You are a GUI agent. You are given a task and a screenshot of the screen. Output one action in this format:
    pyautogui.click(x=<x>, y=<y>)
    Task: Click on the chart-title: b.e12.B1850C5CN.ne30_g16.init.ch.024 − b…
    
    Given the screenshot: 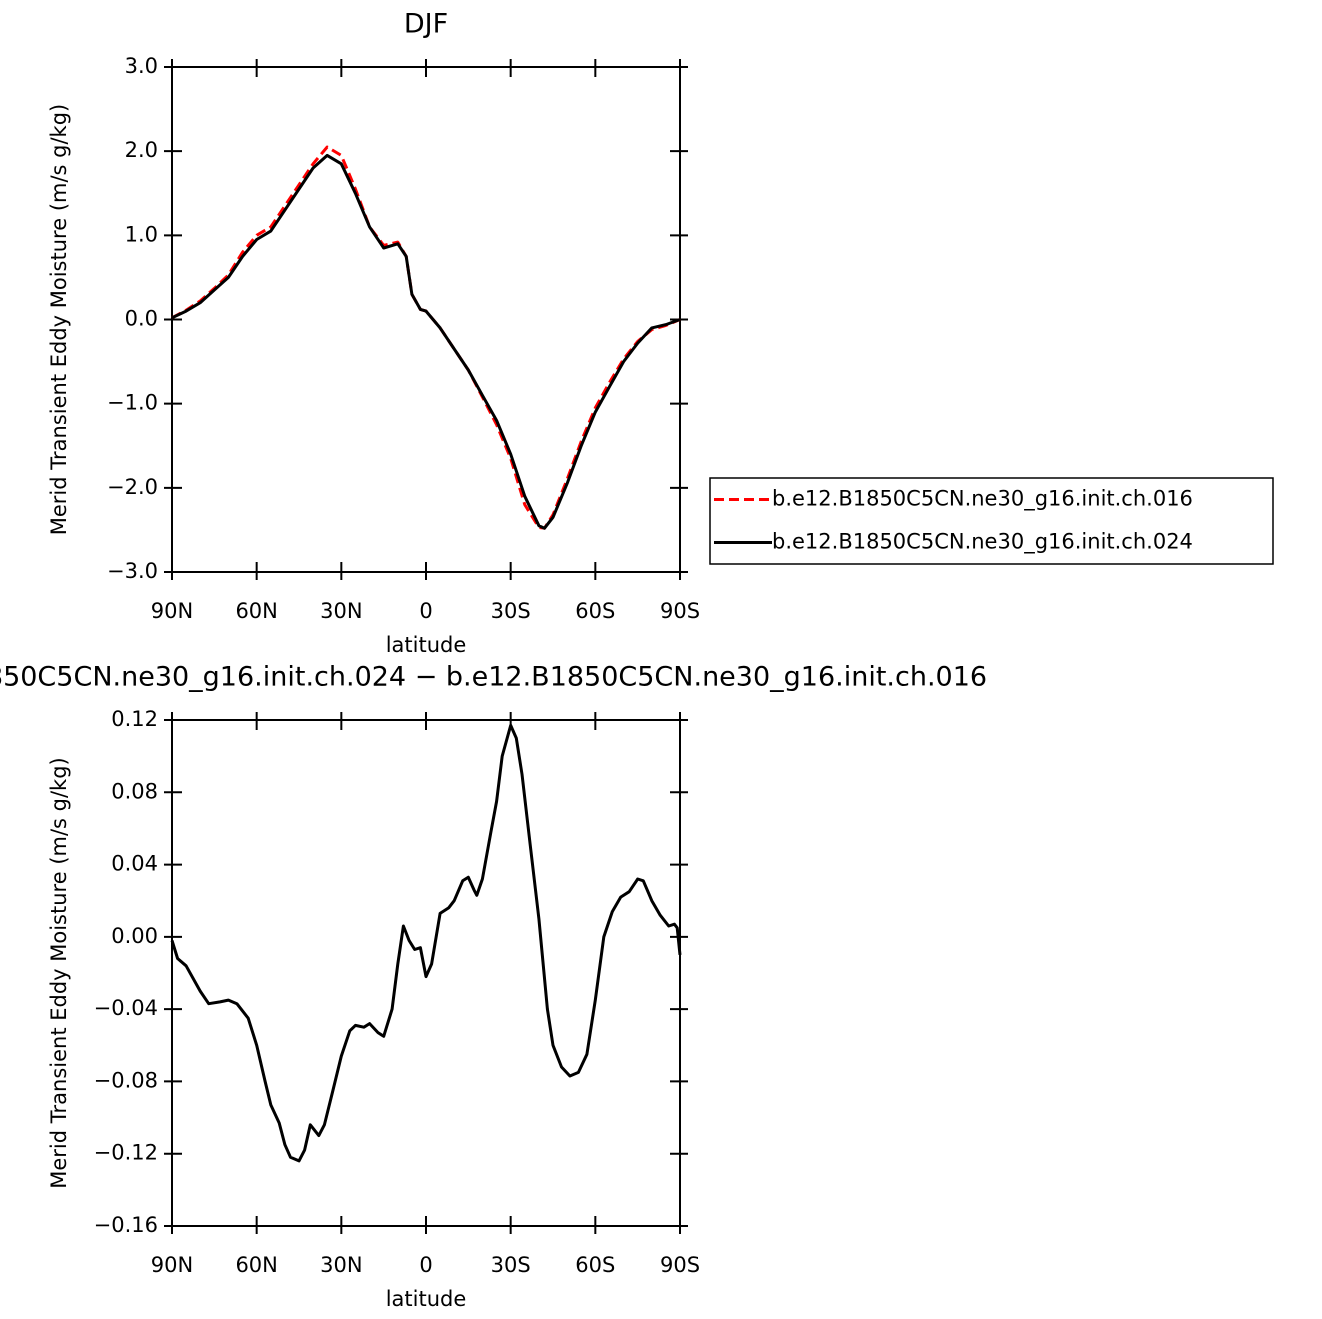 What is the action you would take?
    pyautogui.click(x=493, y=677)
    